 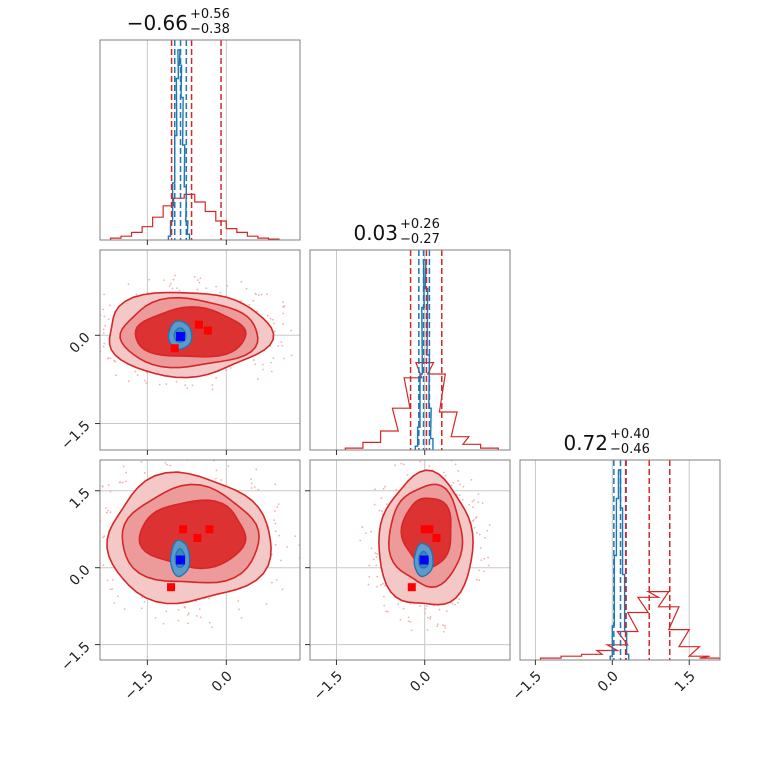 What do you see at coordinates (75, 435) in the screenshot?
I see `joint-1-ytick-label-0: −1.5` at bounding box center [75, 435].